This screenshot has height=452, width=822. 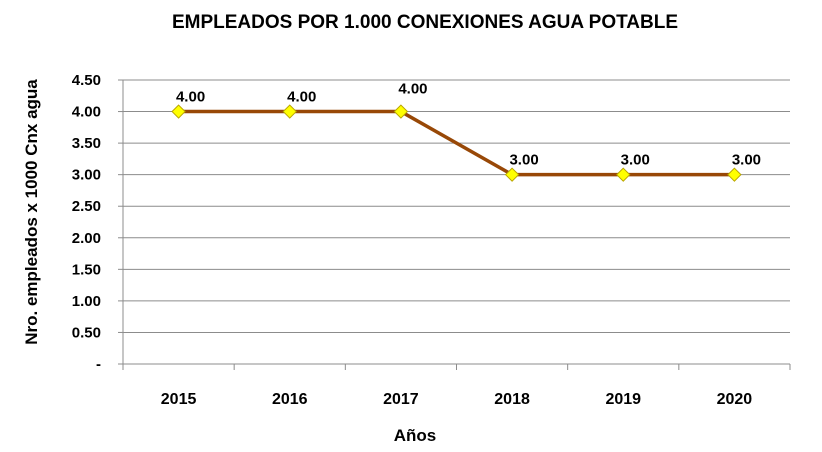 I want to click on label-layer: 4.00 4.00 4.00 3.00 3.00 3.00, so click(x=468, y=125).